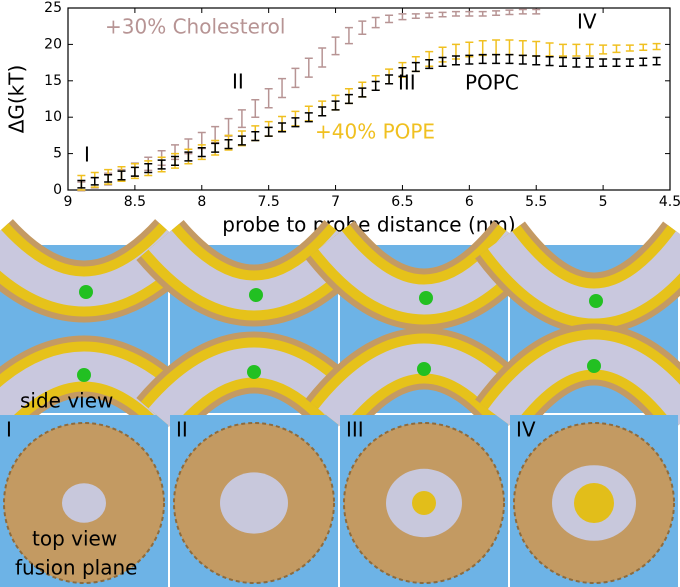 This screenshot has height=587, width=680. Describe the element at coordinates (407, 83) in the screenshot. I see `annotation: III` at that location.